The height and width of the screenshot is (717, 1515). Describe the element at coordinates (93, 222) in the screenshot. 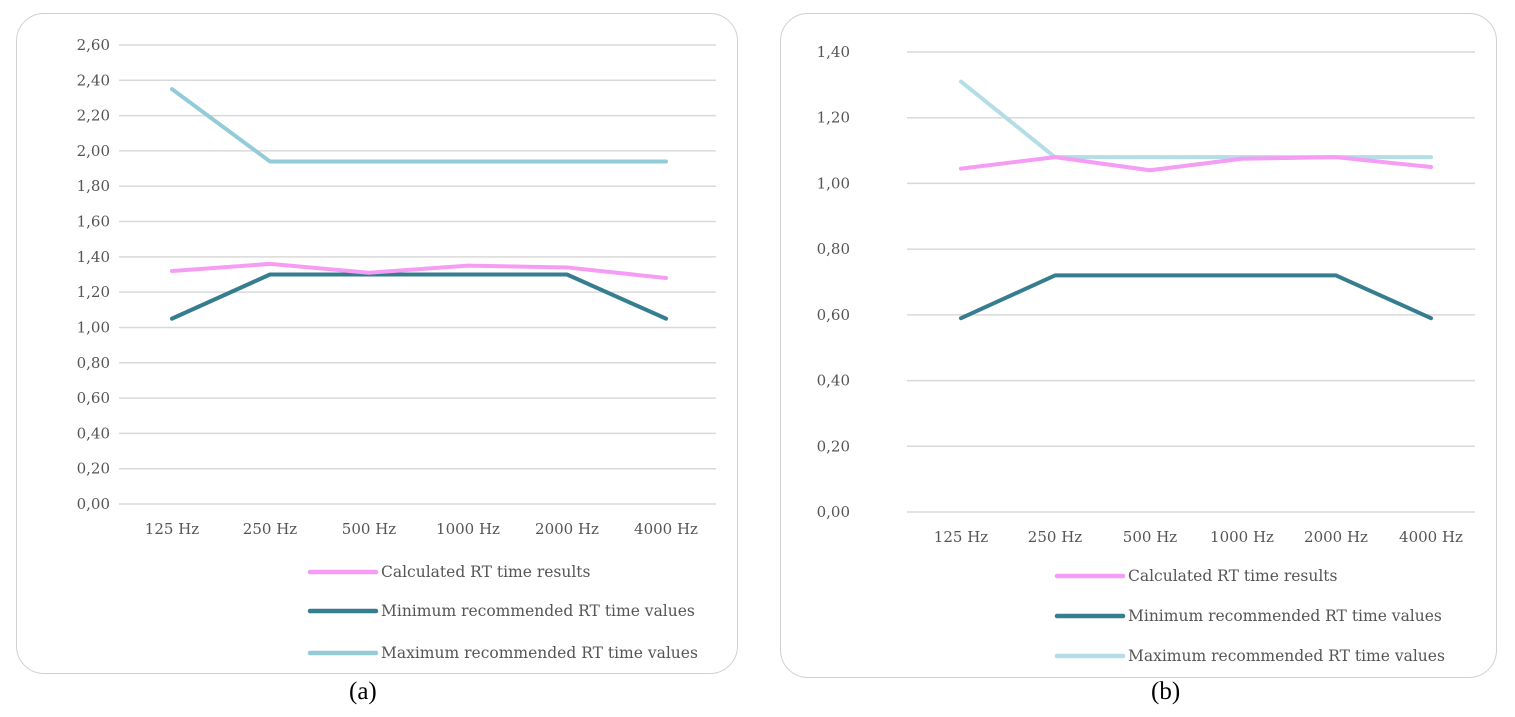

I see `y-tick-label: 1,60` at that location.